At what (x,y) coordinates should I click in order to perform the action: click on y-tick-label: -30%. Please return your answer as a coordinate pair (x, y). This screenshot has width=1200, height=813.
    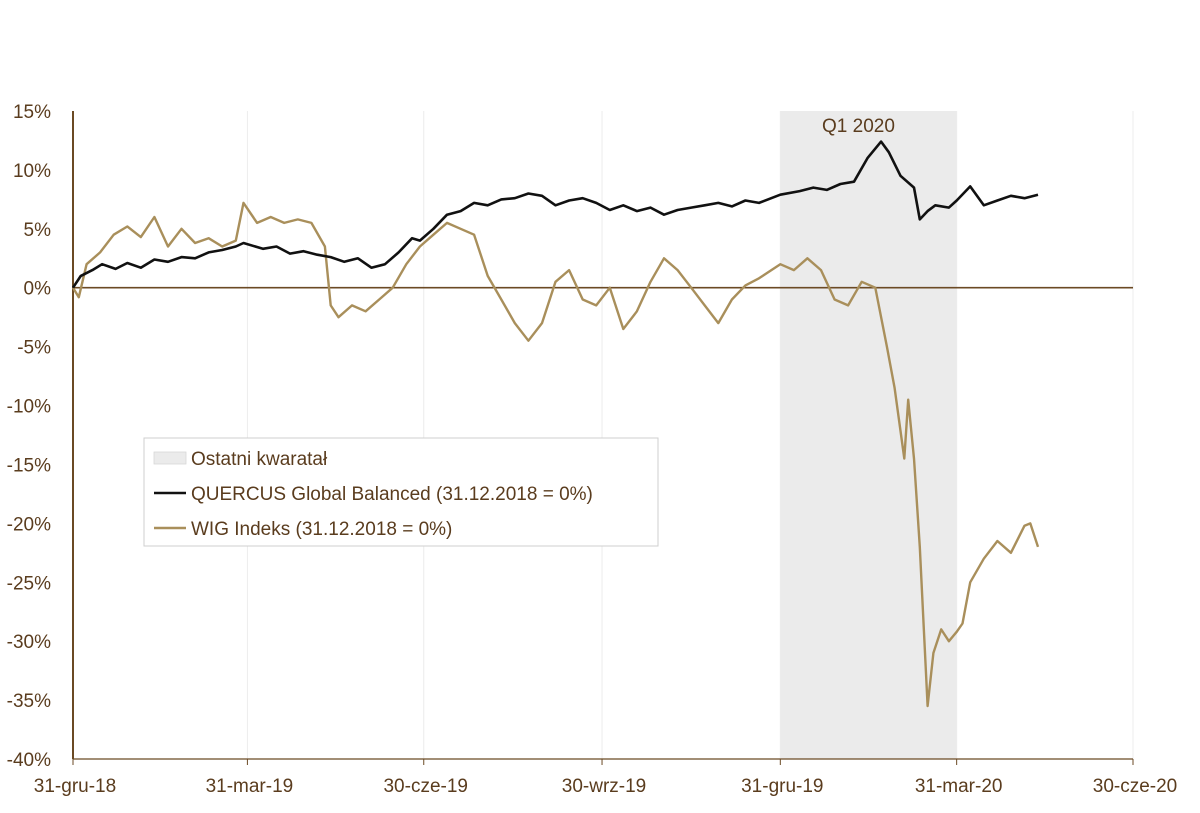
    Looking at the image, I should click on (29, 642).